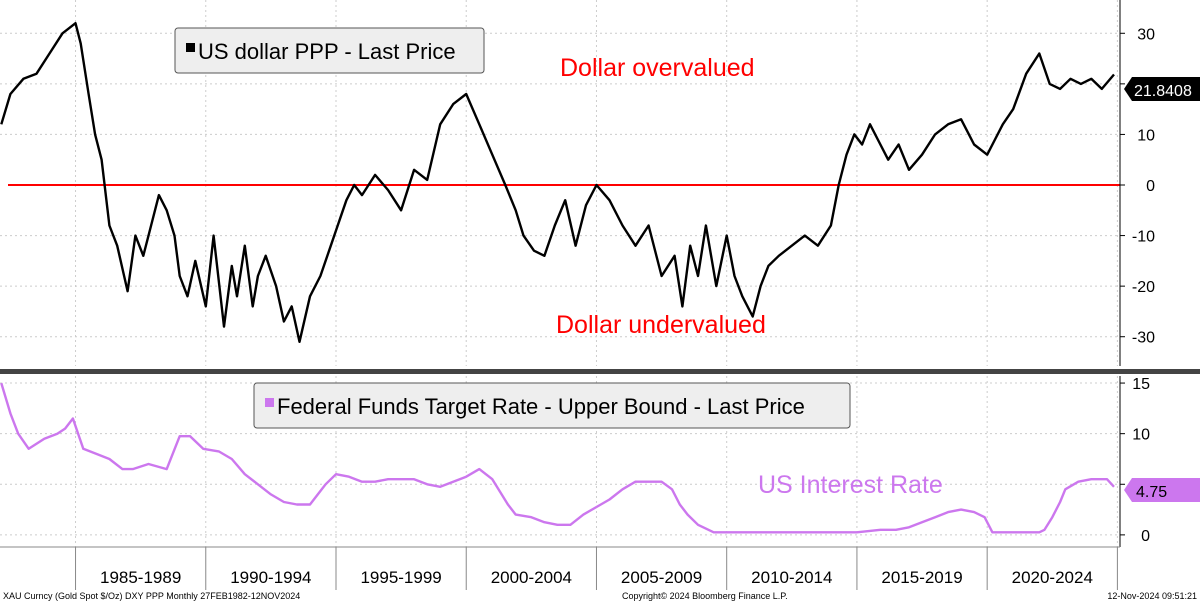  I want to click on dollar-overvalued-annotation: Dollar overvalued, so click(657, 68).